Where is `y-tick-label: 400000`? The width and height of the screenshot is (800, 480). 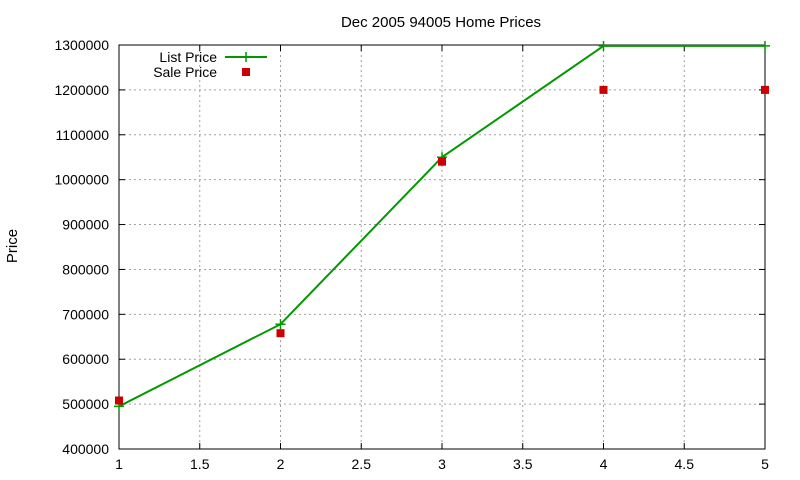
y-tick-label: 400000 is located at coordinates (85, 449).